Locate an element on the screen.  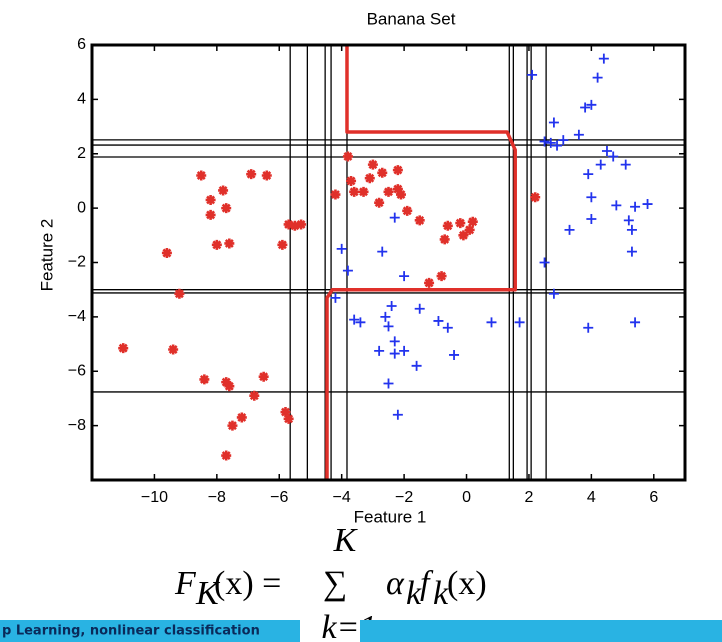
formula-part: α is located at coordinates (395, 583).